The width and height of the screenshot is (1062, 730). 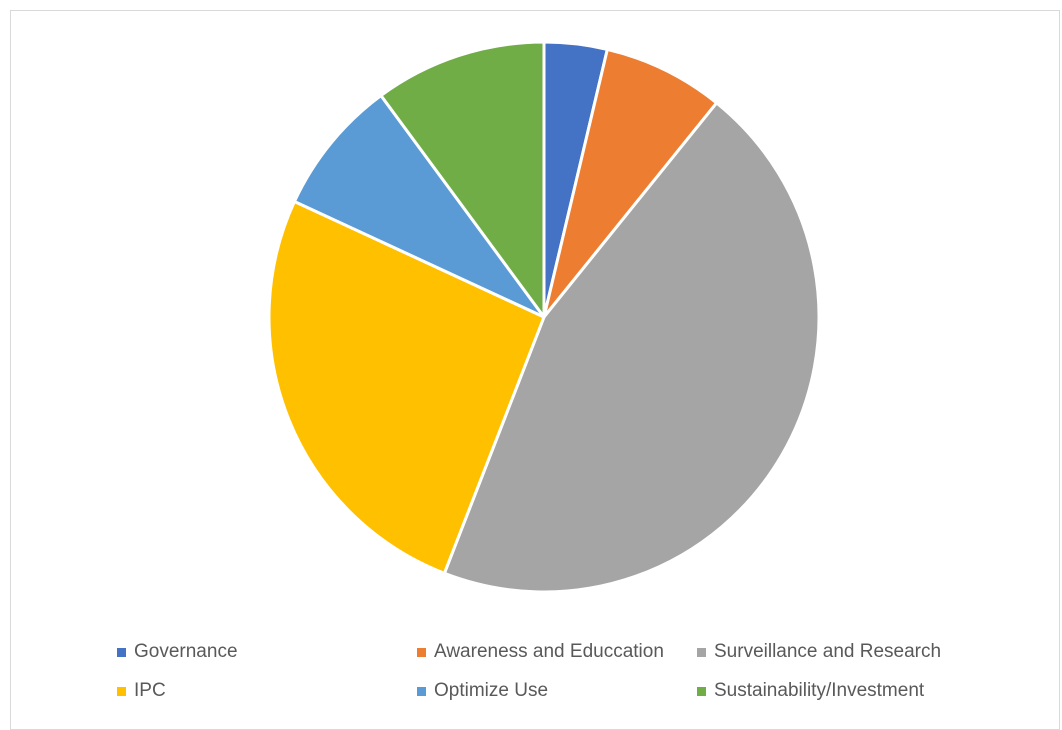 What do you see at coordinates (150, 690) in the screenshot?
I see `legend-label: IPC` at bounding box center [150, 690].